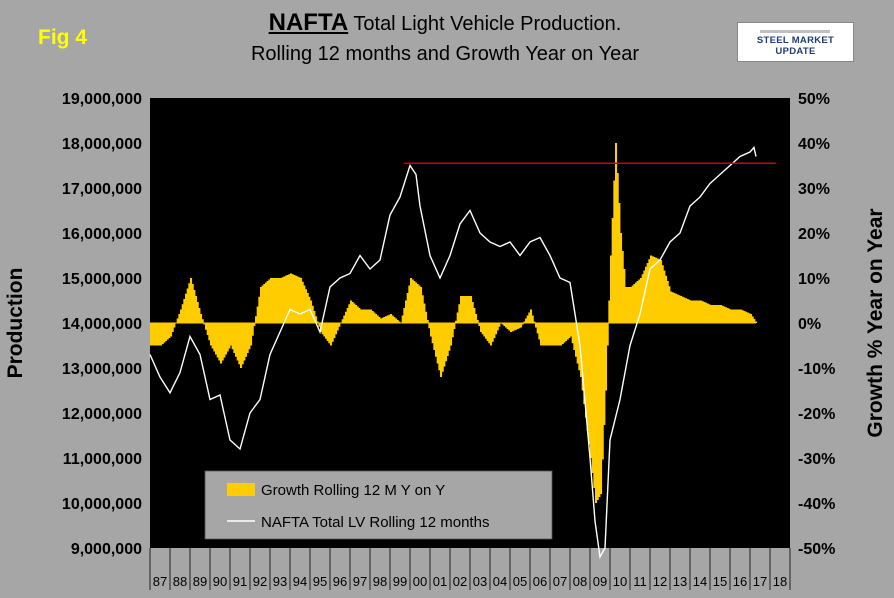 The height and width of the screenshot is (598, 894). I want to click on right-axis-title: Growth % Year on Year, so click(875, 322).